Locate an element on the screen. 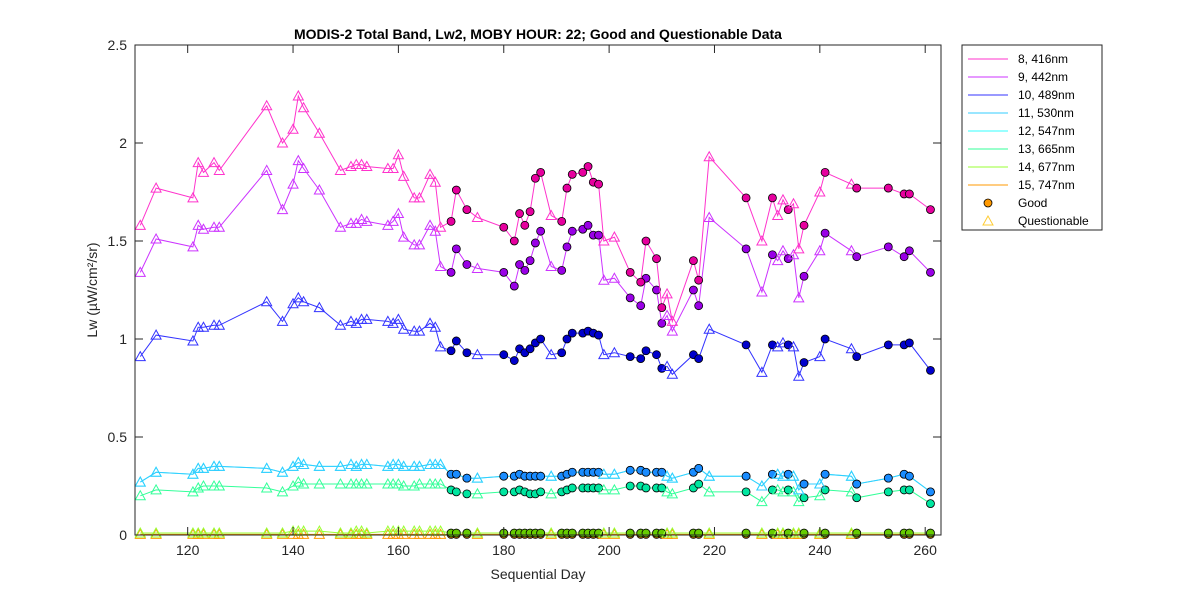 This screenshot has width=1200, height=600. x-tick-label: 160 is located at coordinates (399, 550).